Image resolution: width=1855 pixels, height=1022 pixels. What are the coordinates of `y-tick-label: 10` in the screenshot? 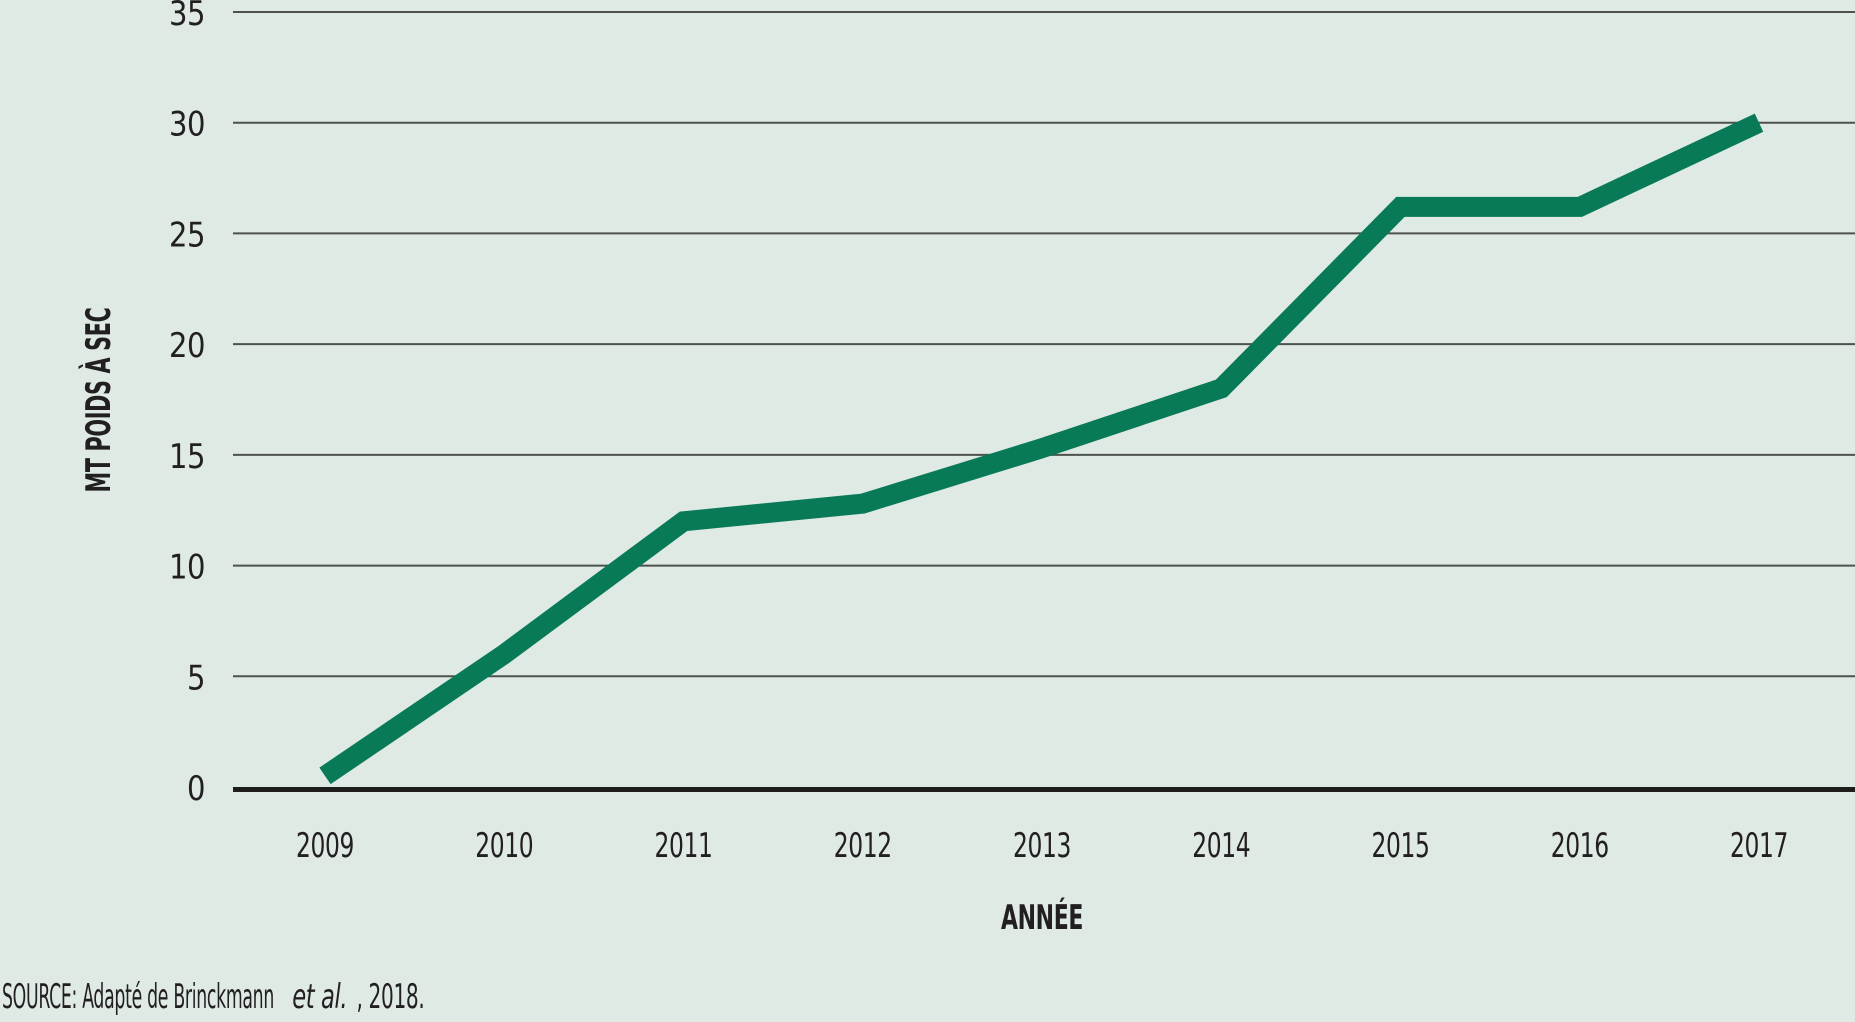 It's located at (187, 568).